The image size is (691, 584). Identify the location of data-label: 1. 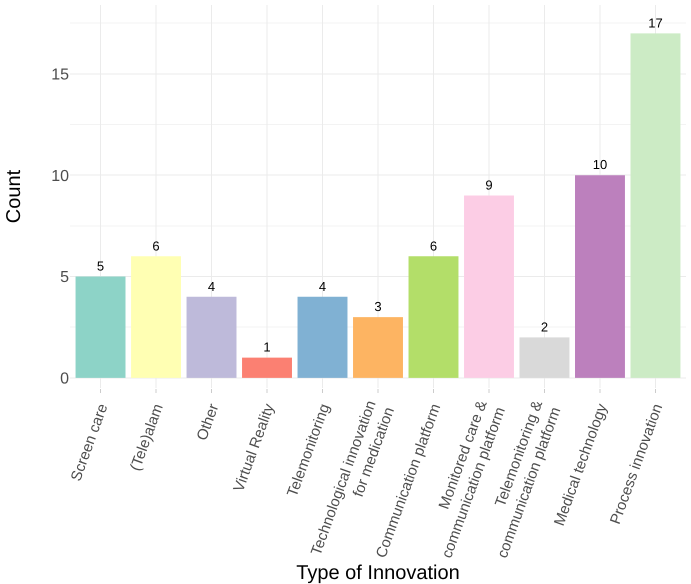
(267, 347).